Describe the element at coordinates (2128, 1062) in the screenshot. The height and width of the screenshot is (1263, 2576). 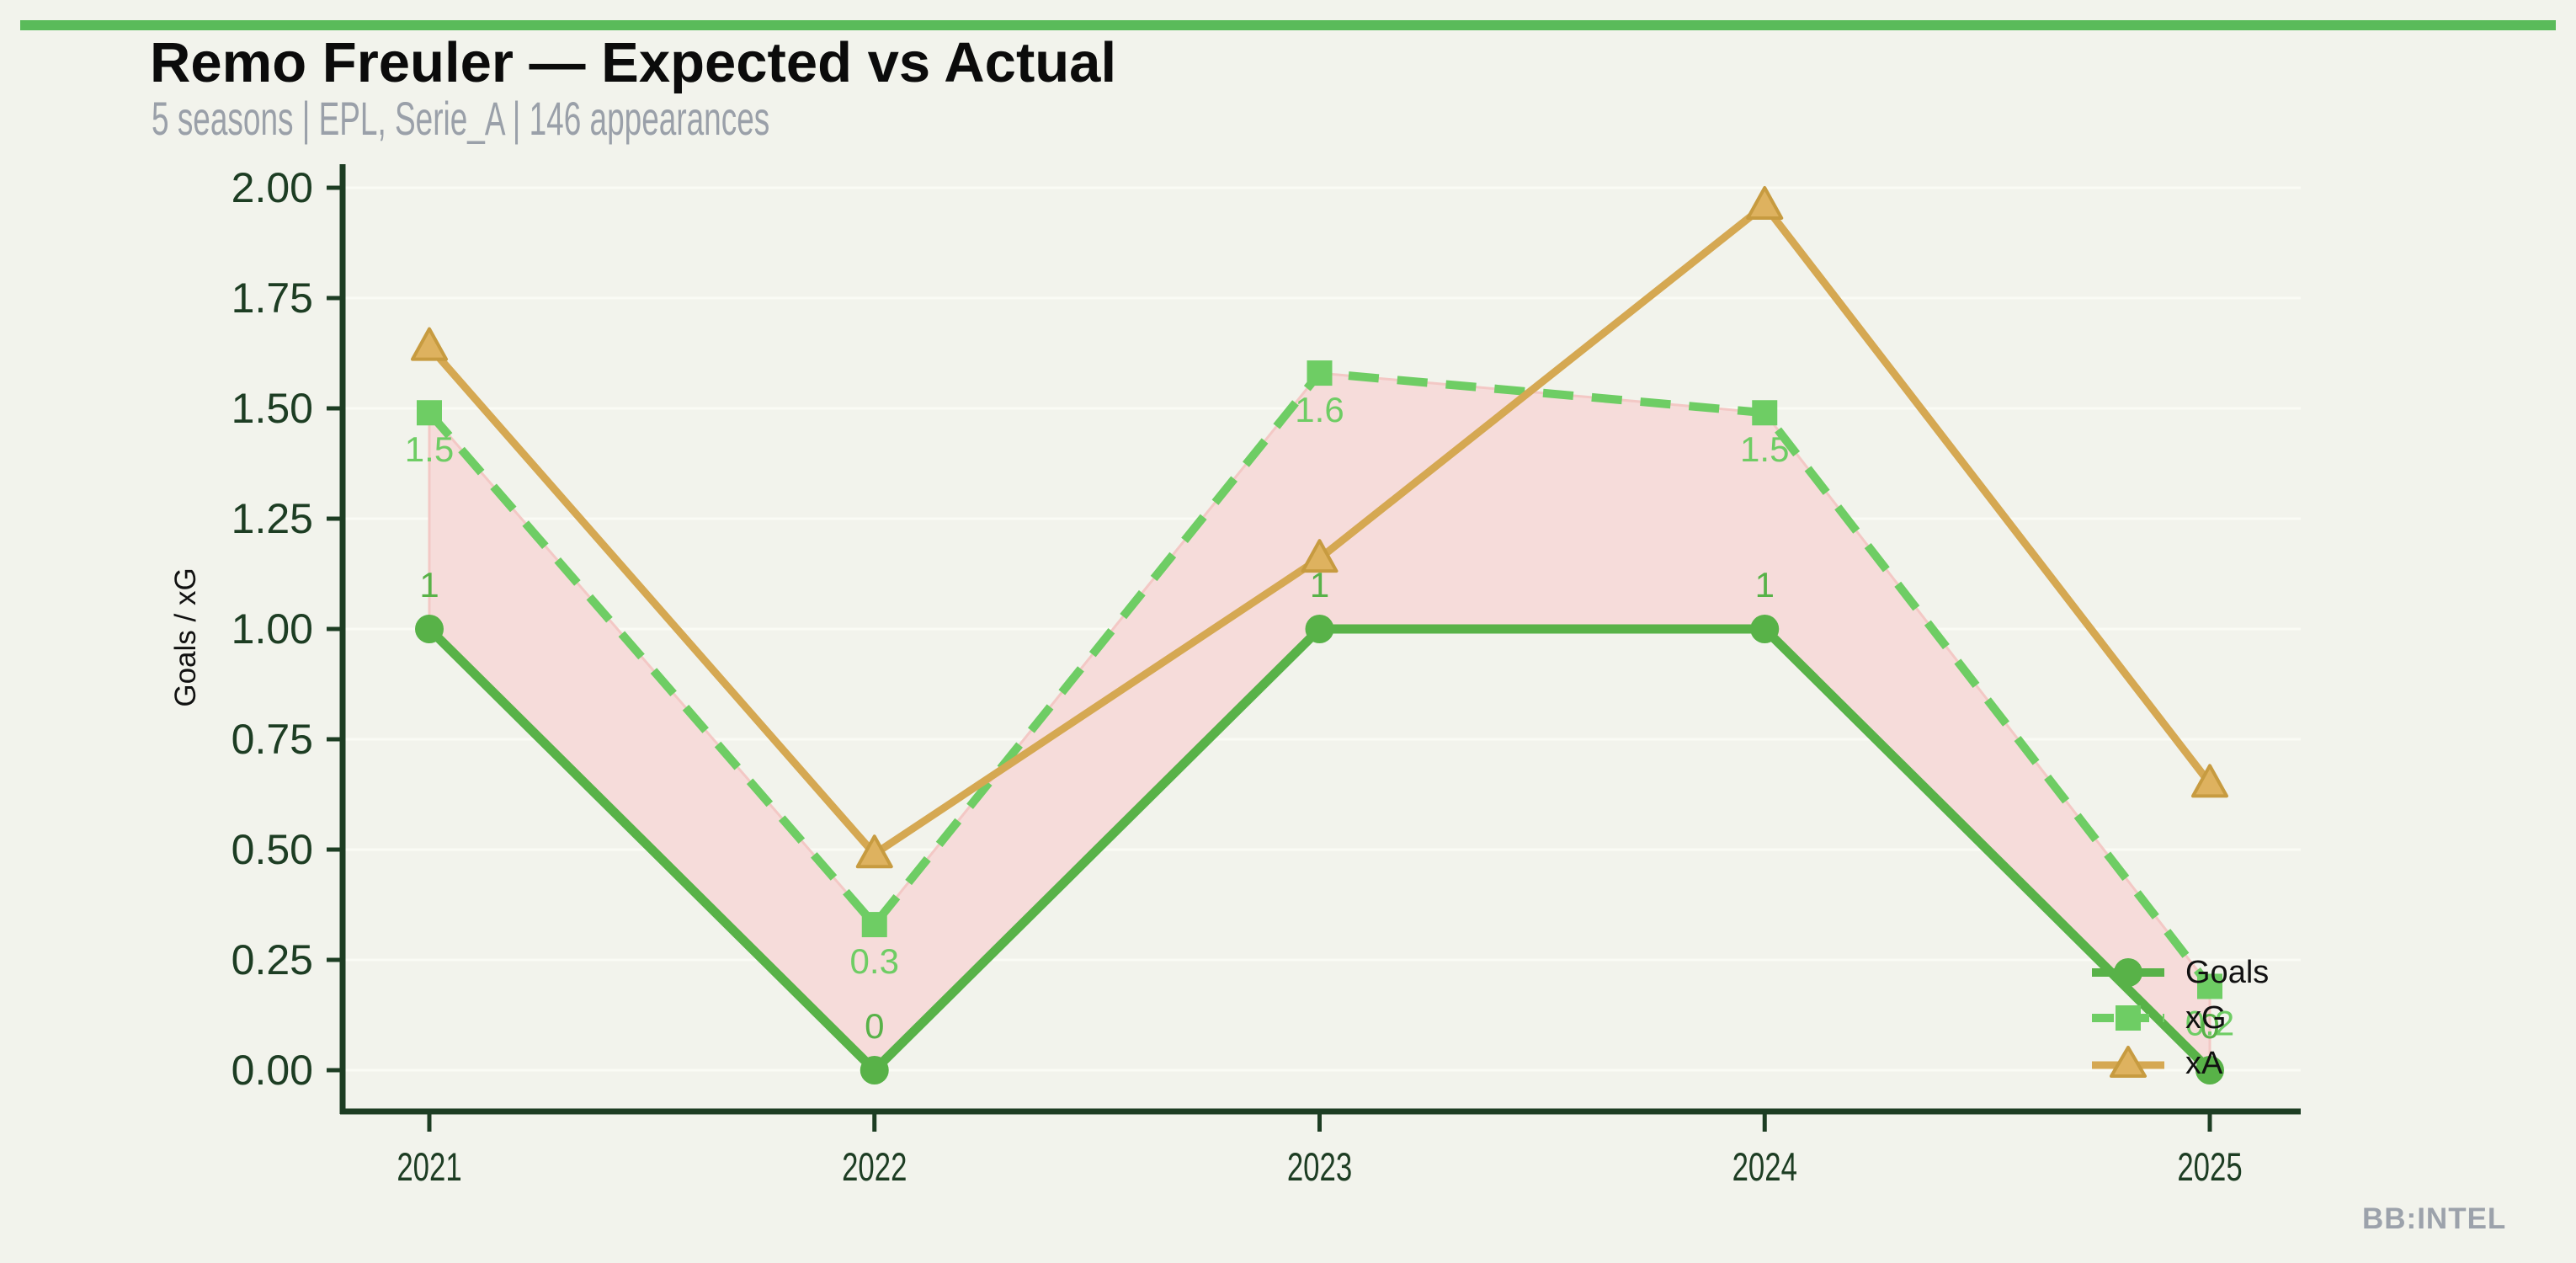
I see `xa-line-triangle-icon` at that location.